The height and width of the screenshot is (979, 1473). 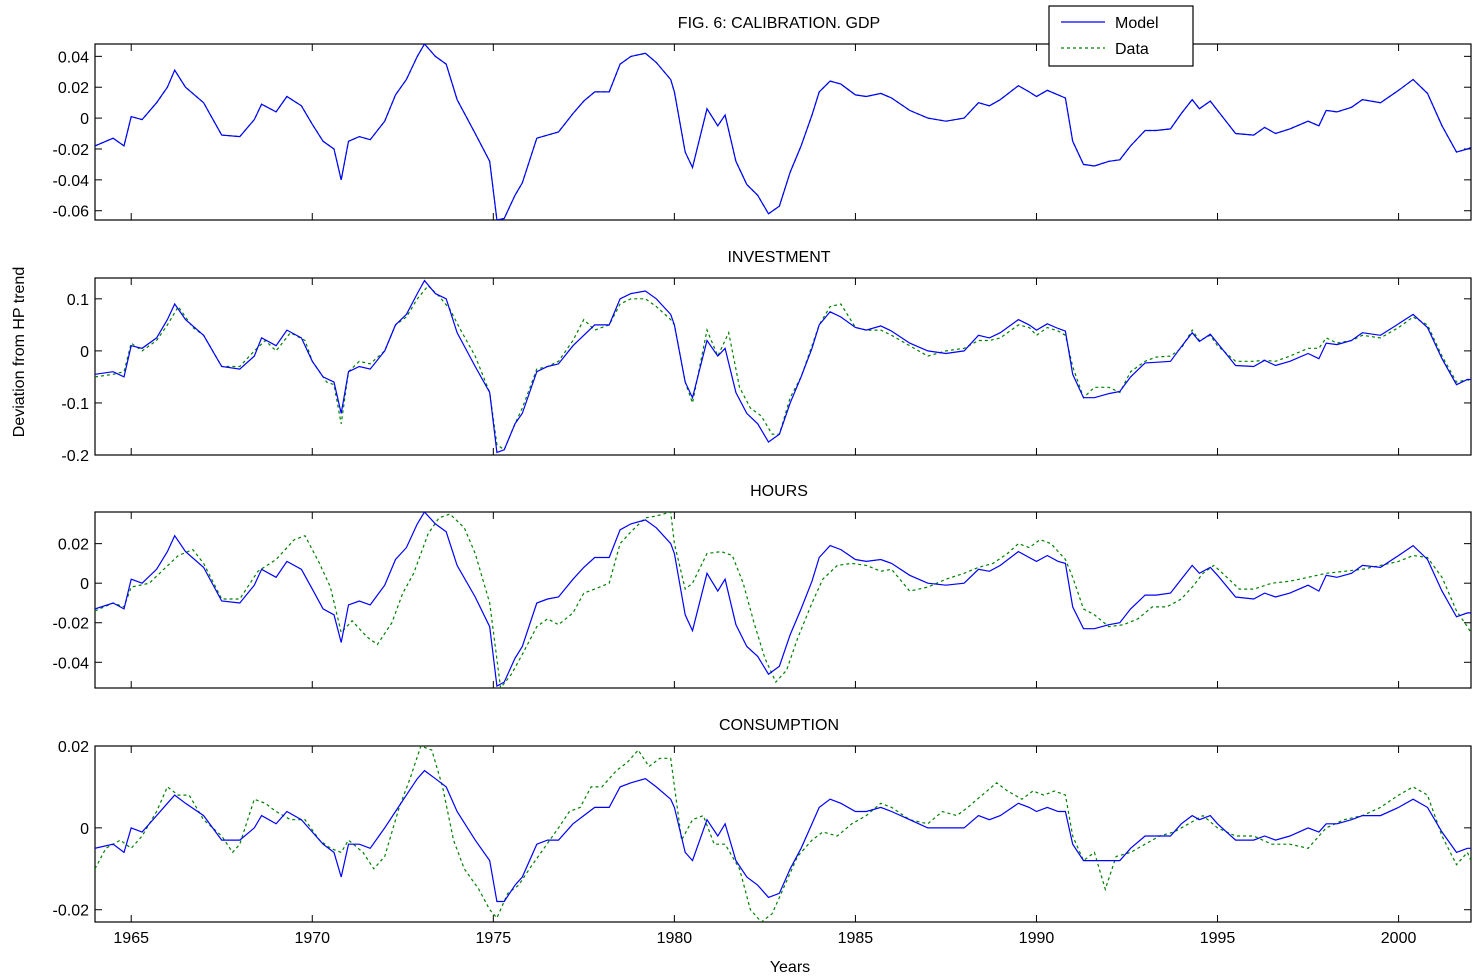 What do you see at coordinates (779, 491) in the screenshot?
I see `panel-title: HOURS` at bounding box center [779, 491].